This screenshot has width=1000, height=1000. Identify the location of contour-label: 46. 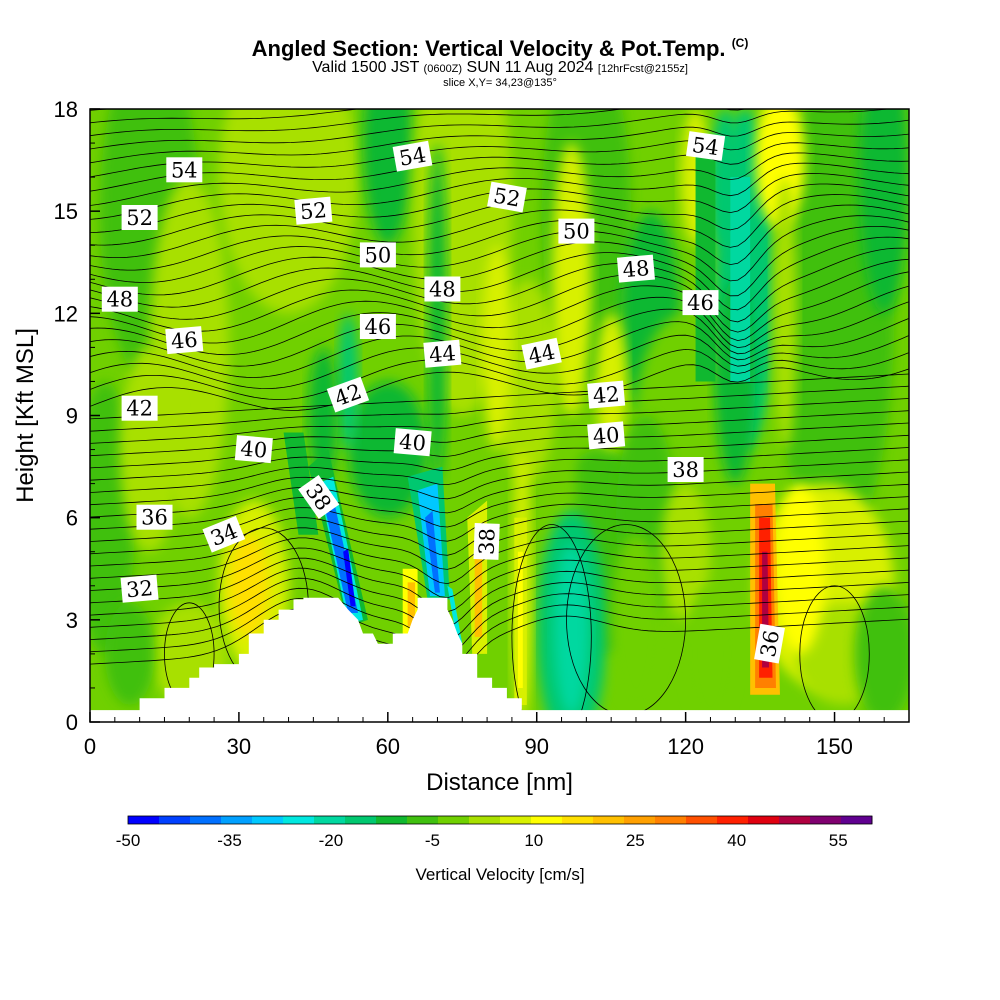
(377, 326).